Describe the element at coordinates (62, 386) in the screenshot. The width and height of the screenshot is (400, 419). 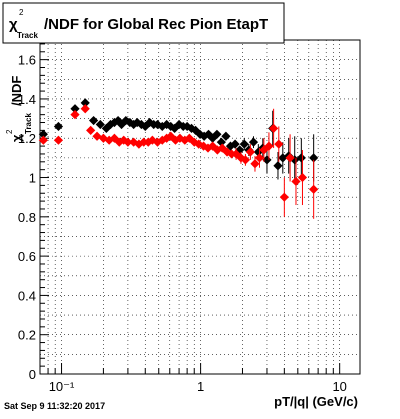
I see `x-tick-label: 10⁻¹` at that location.